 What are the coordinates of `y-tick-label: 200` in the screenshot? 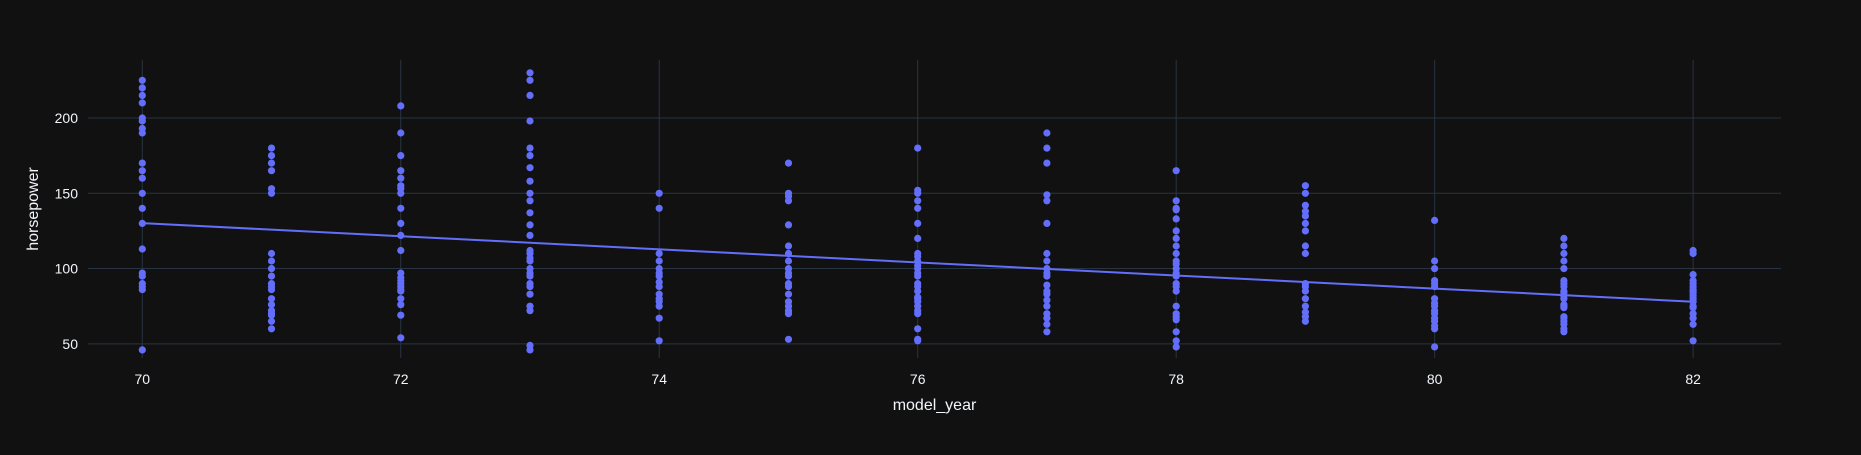 It's located at (67, 118).